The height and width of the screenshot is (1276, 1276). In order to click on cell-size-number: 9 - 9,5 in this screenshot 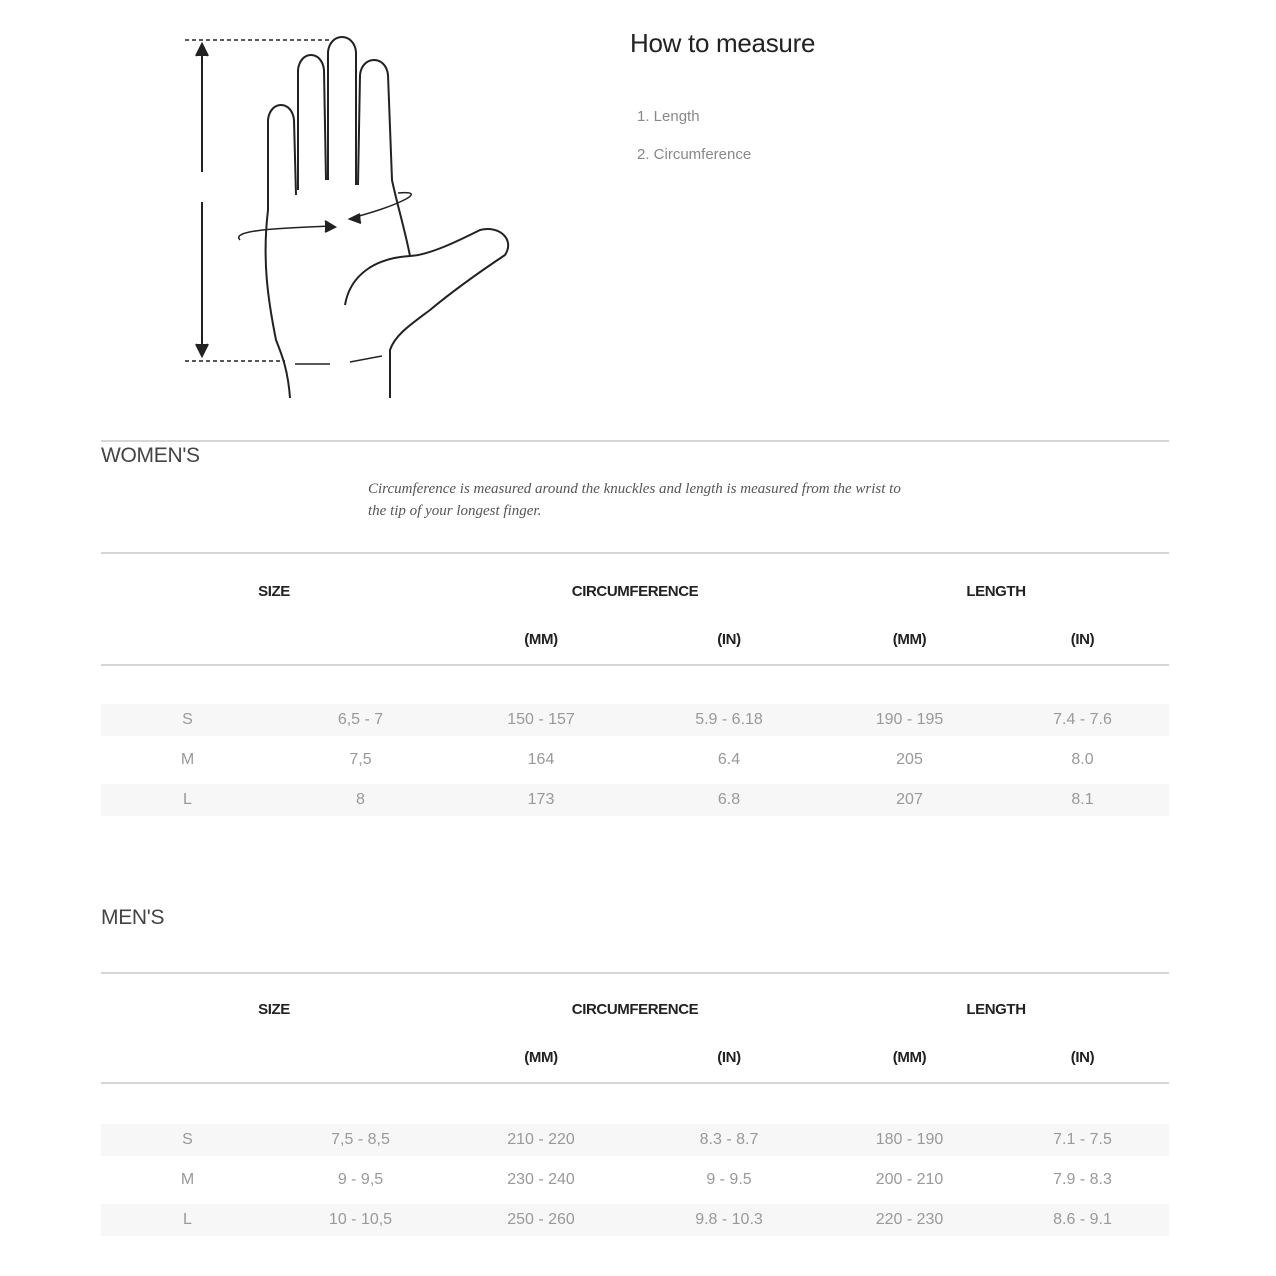, I will do `click(360, 1179)`.